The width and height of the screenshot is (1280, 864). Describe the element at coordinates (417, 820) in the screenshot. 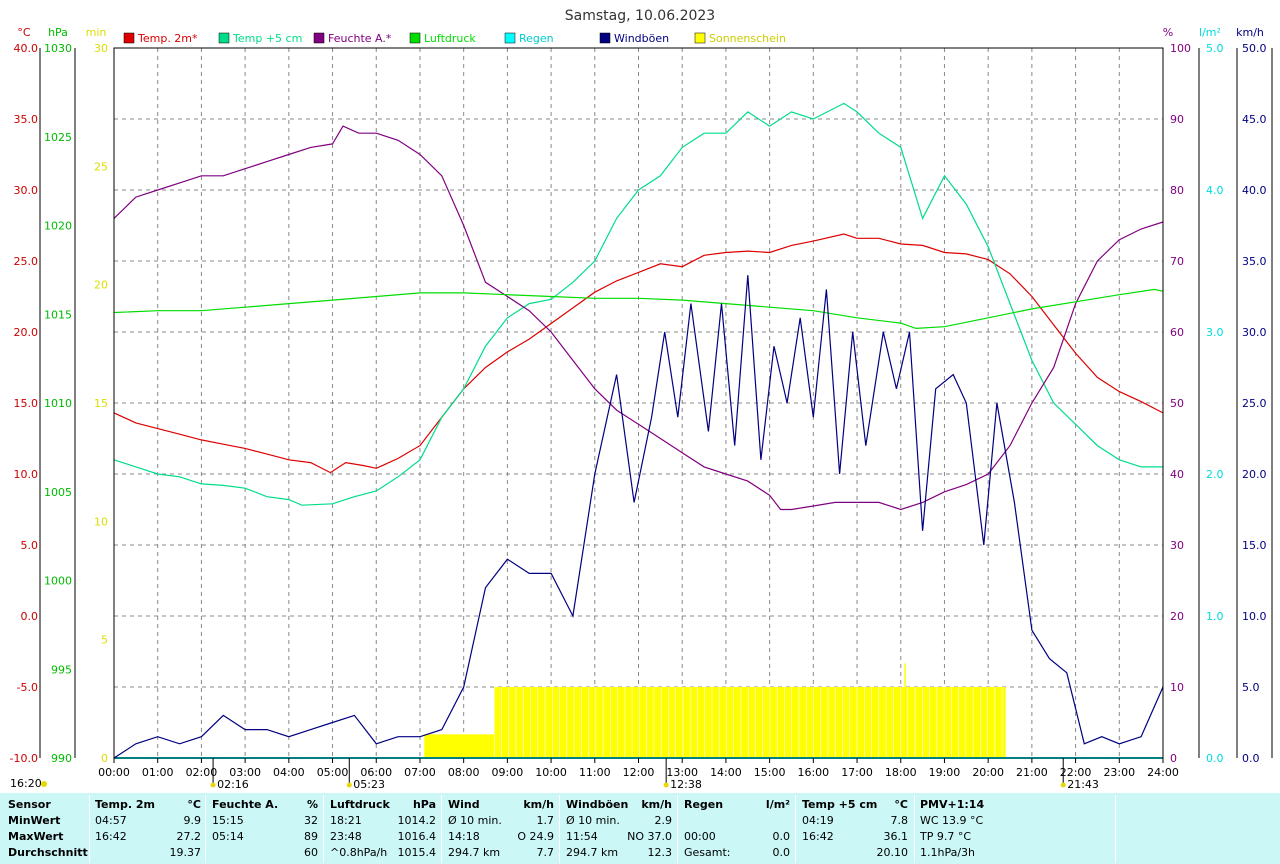

I see `stats-value: 1014.2` at that location.